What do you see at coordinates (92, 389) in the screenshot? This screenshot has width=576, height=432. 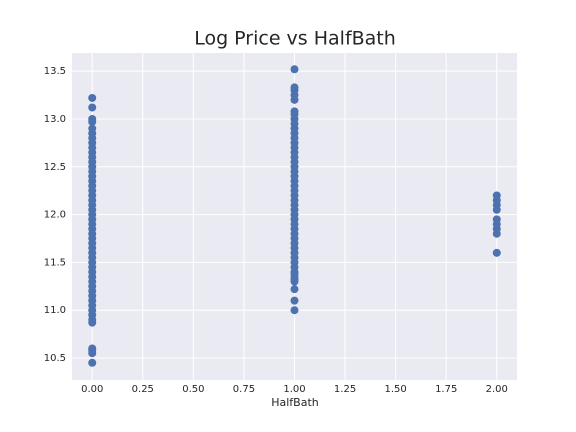 I see `x-tick-label: 0.00` at bounding box center [92, 389].